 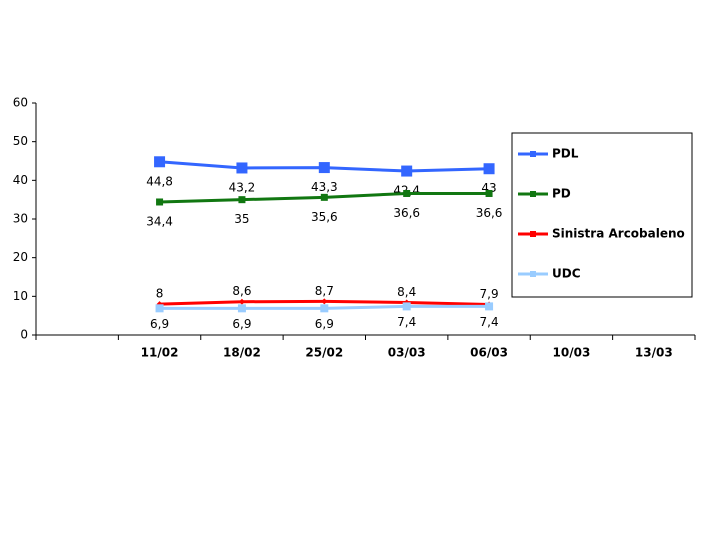 What do you see at coordinates (159, 221) in the screenshot?
I see `data-label: 34,4` at bounding box center [159, 221].